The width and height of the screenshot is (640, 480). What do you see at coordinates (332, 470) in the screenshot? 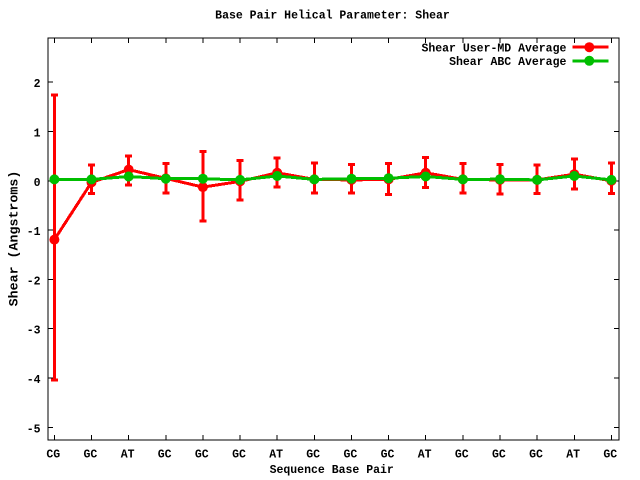
I see `svg-text: Sequence Base Pair` at bounding box center [332, 470].